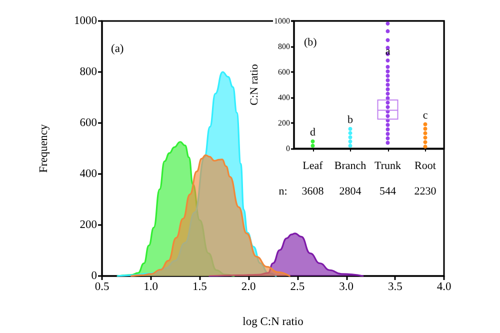 This screenshot has width=500, height=333. What do you see at coordinates (44, 148) in the screenshot?
I see `y-axis-title: Frequency` at bounding box center [44, 148].